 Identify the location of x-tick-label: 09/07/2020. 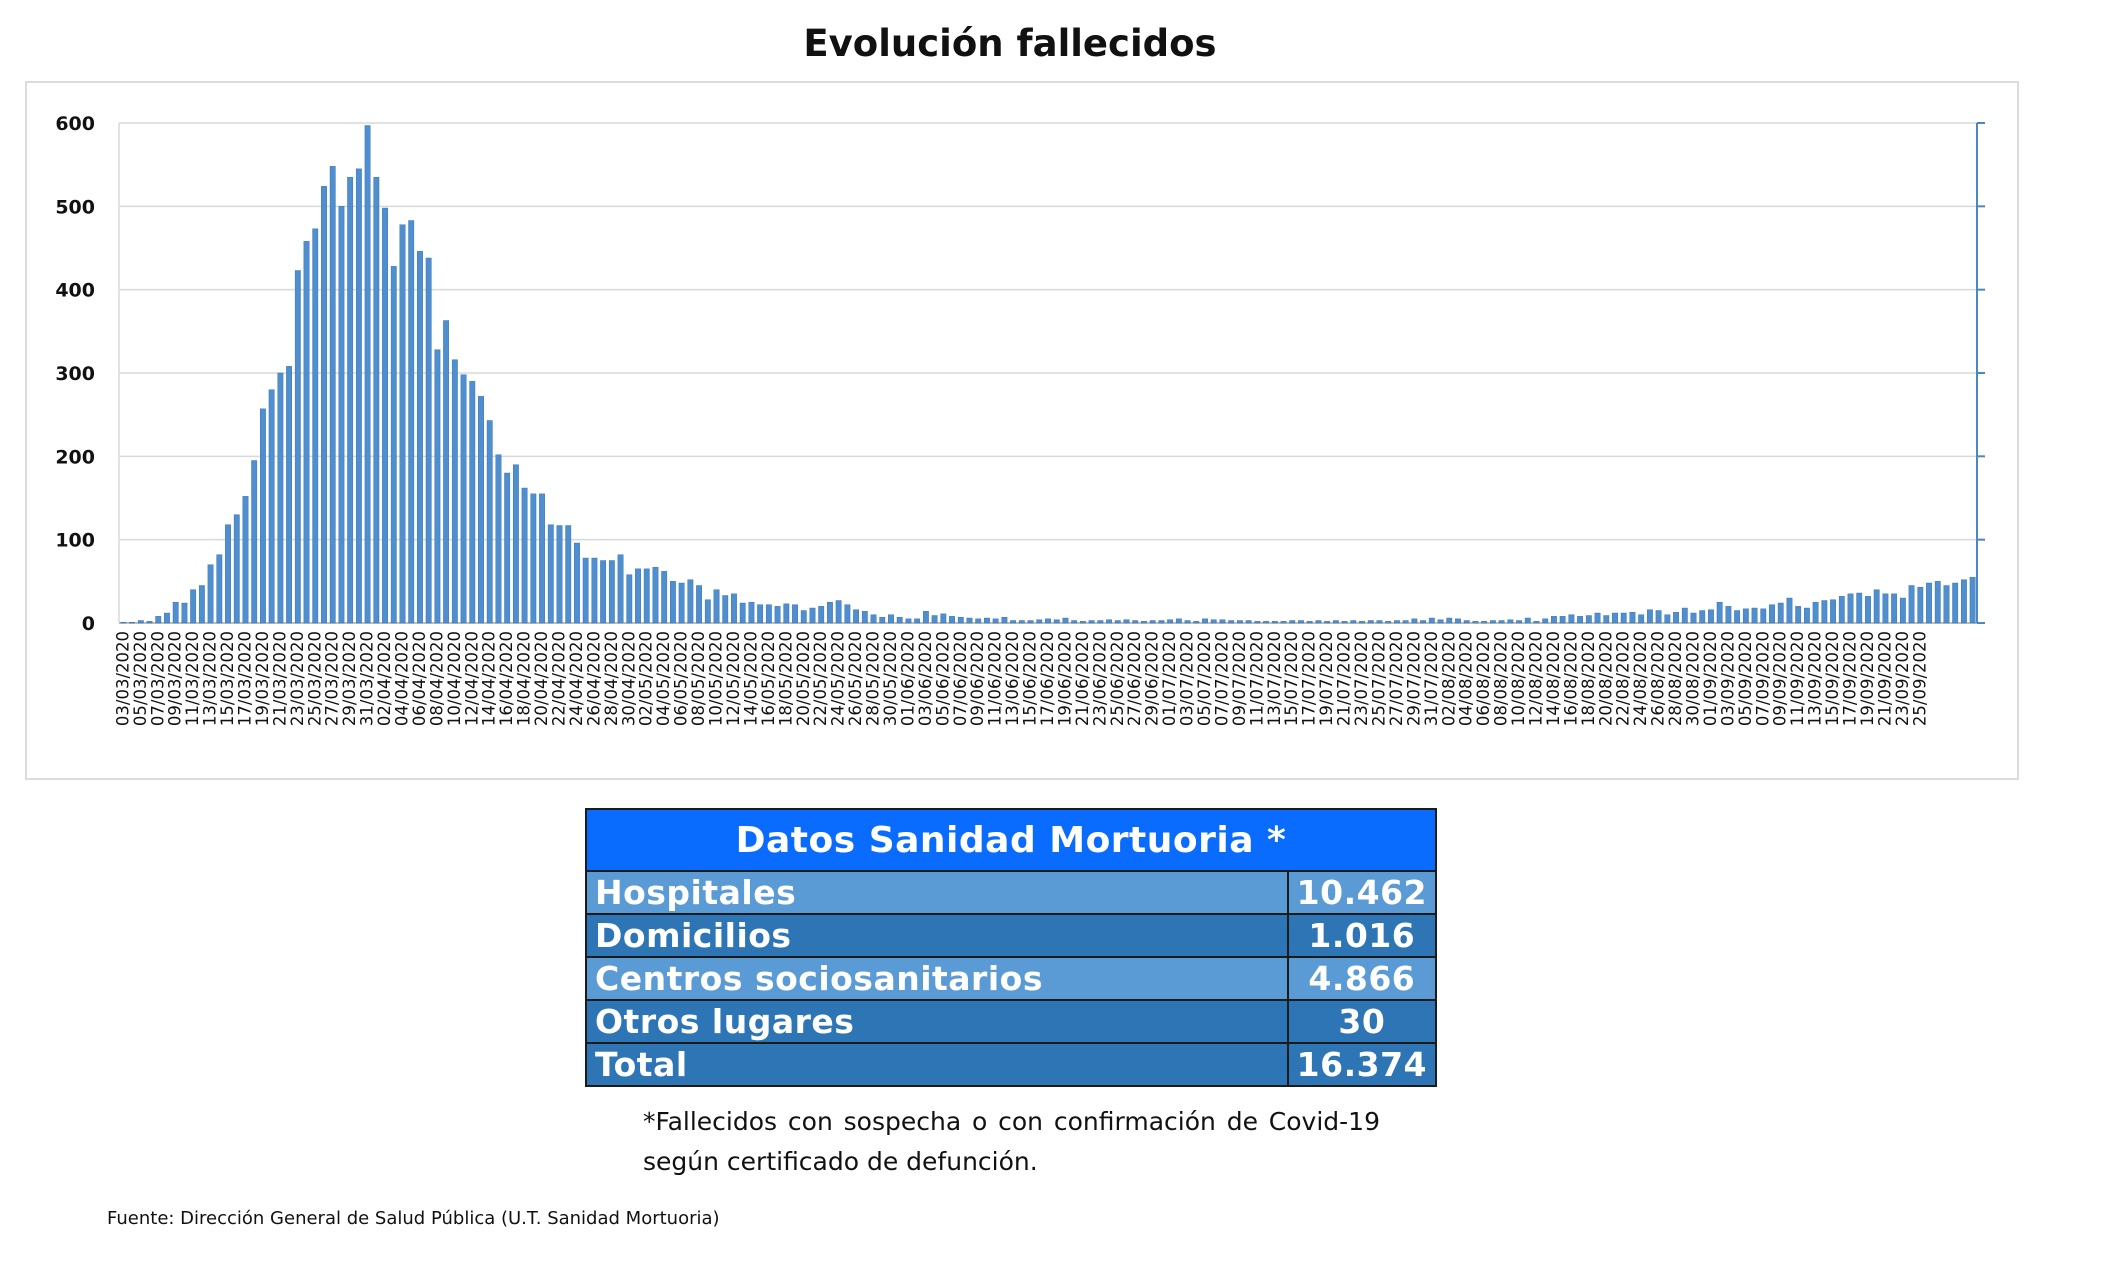
(1239, 678).